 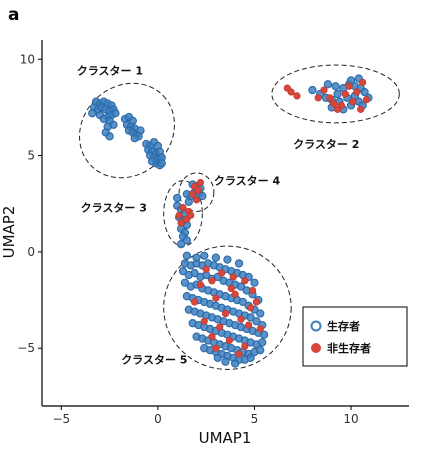 I want to click on y-tick-label: 0, so click(x=31, y=252).